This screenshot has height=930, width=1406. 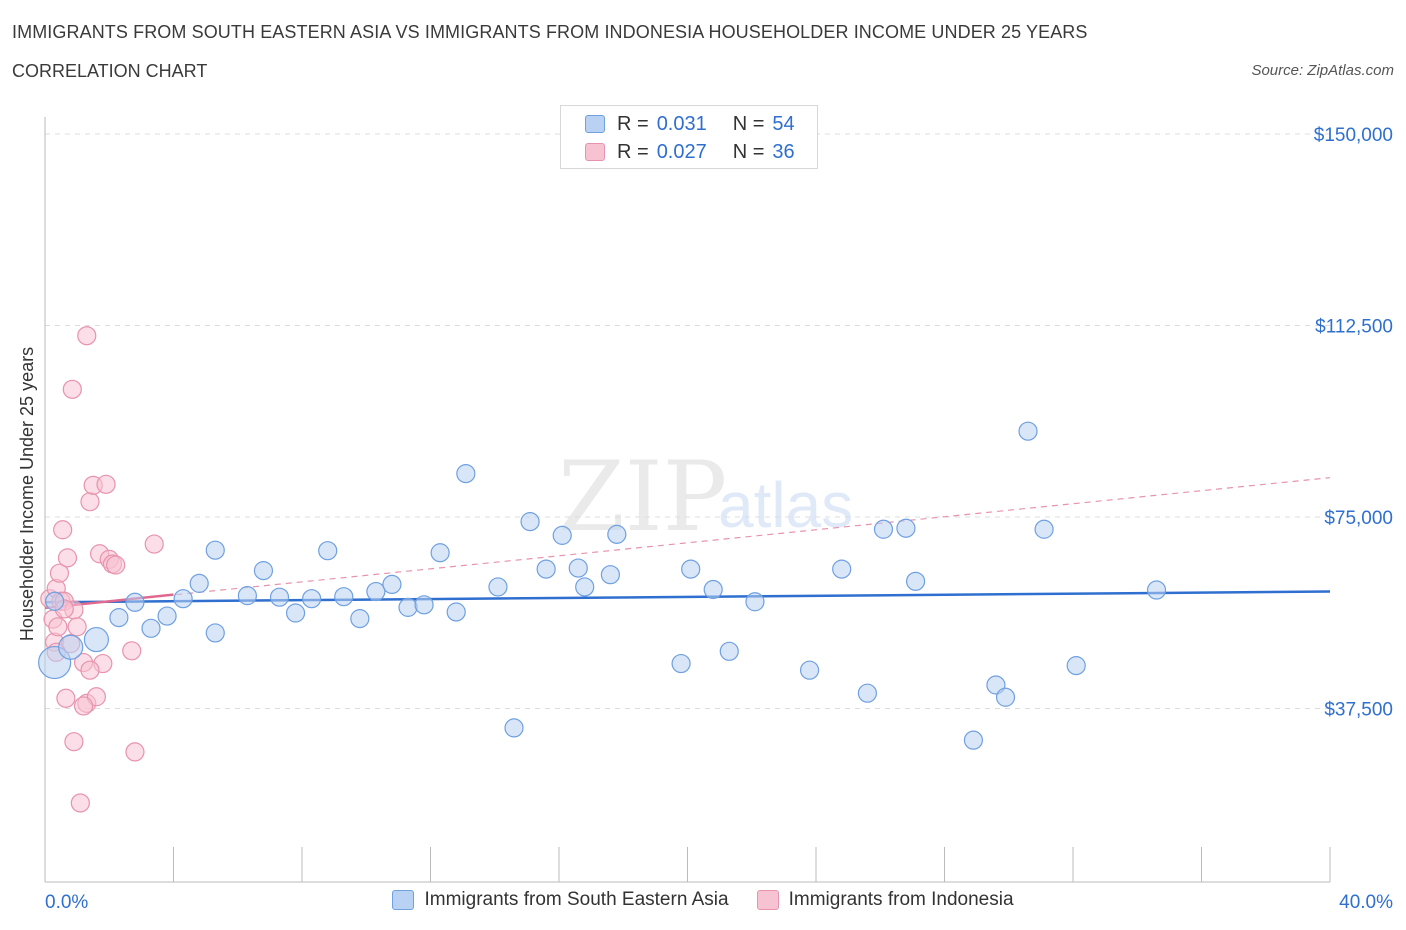 I want to click on x-tick-label-min: 0.0%, so click(x=66, y=902).